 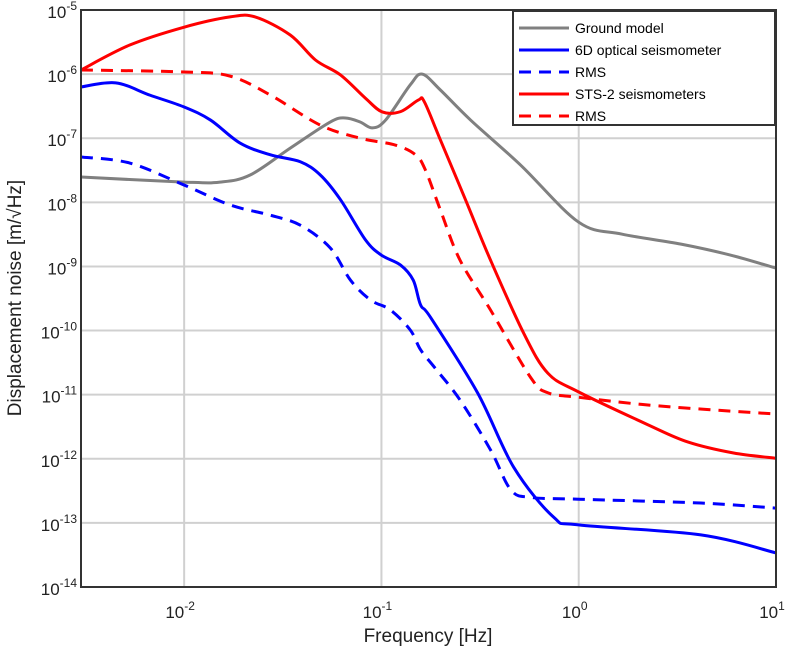 What do you see at coordinates (619, 28) in the screenshot?
I see `legend-entry: Ground model` at bounding box center [619, 28].